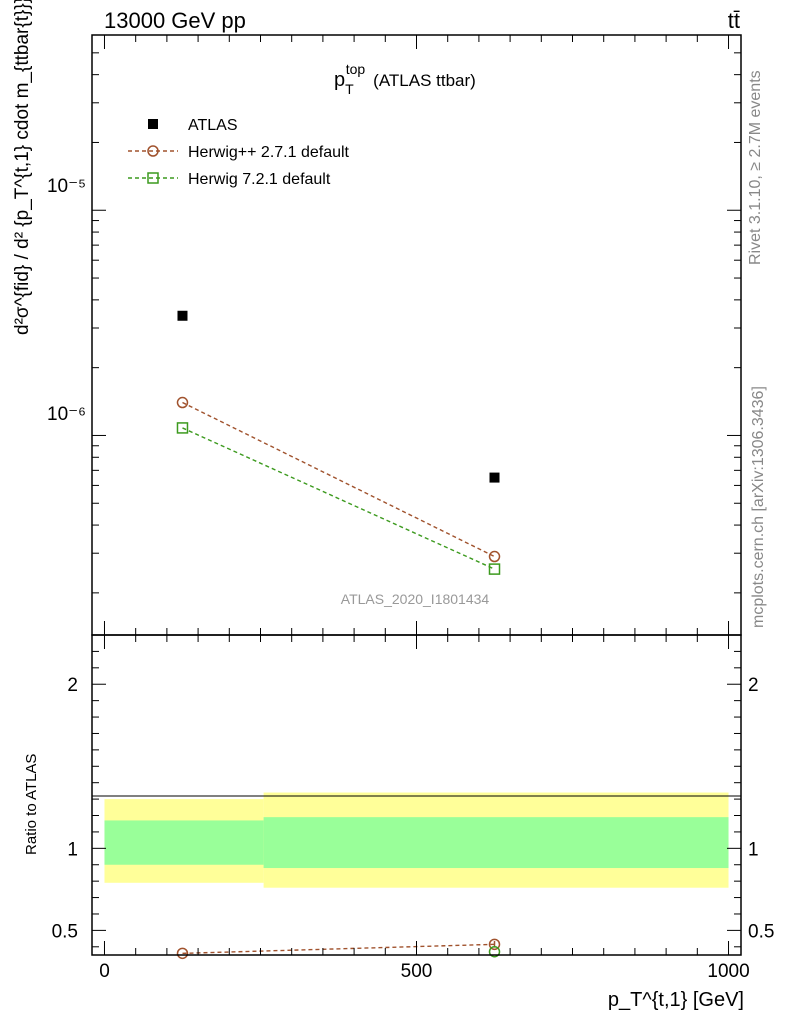  I want to click on ratio-y-axis-label: Ratio to ATLAS, so click(31, 804).